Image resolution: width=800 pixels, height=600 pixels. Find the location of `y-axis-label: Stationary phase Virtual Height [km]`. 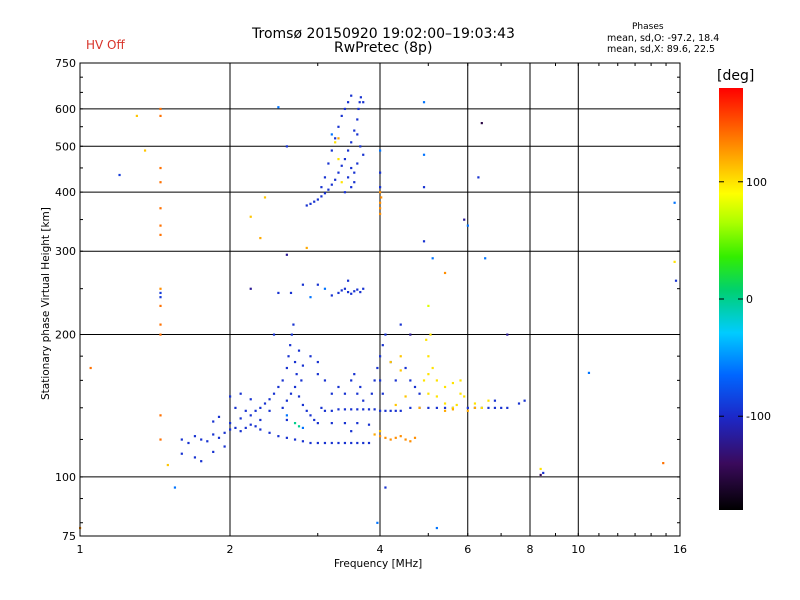

y-axis-label: Stationary phase Virtual Height [km] is located at coordinates (46, 303).